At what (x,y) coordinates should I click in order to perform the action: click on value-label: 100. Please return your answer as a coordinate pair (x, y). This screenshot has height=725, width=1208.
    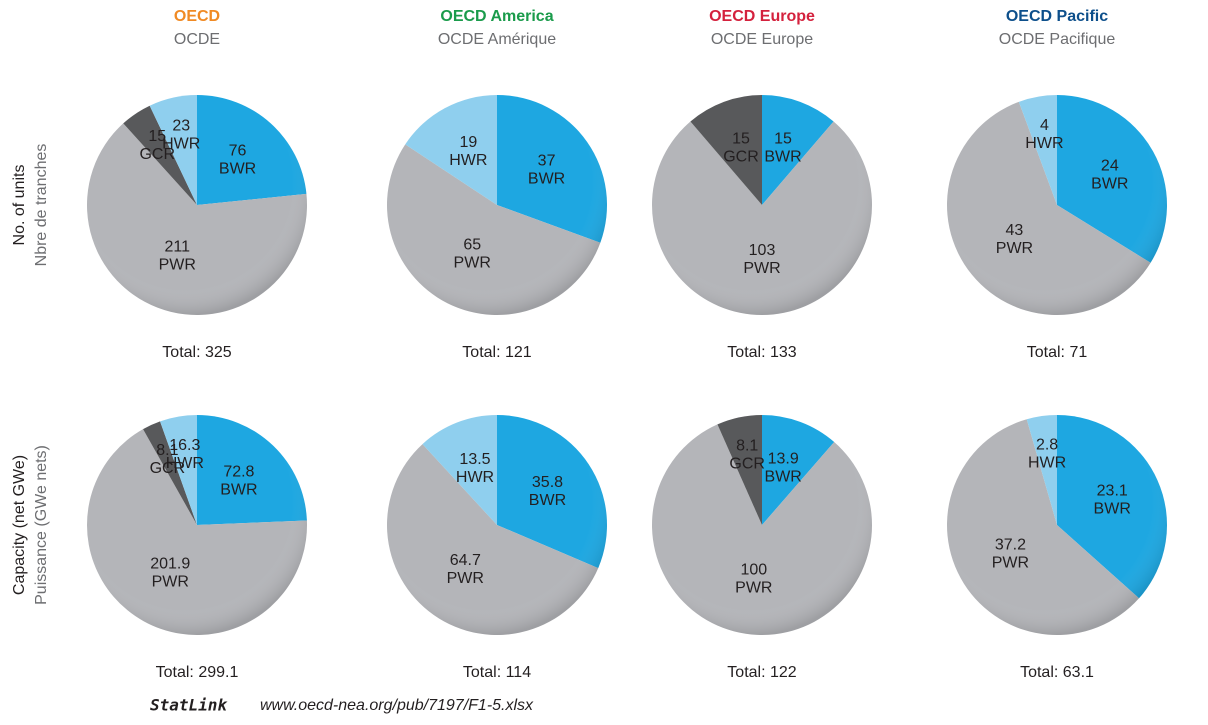
    Looking at the image, I should click on (753, 570).